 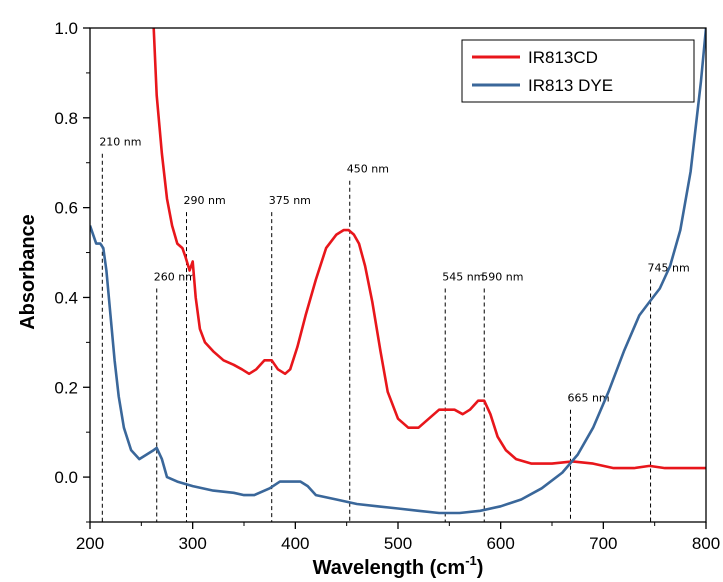 I want to click on y-axis-title: Absorbance, so click(x=28, y=272).